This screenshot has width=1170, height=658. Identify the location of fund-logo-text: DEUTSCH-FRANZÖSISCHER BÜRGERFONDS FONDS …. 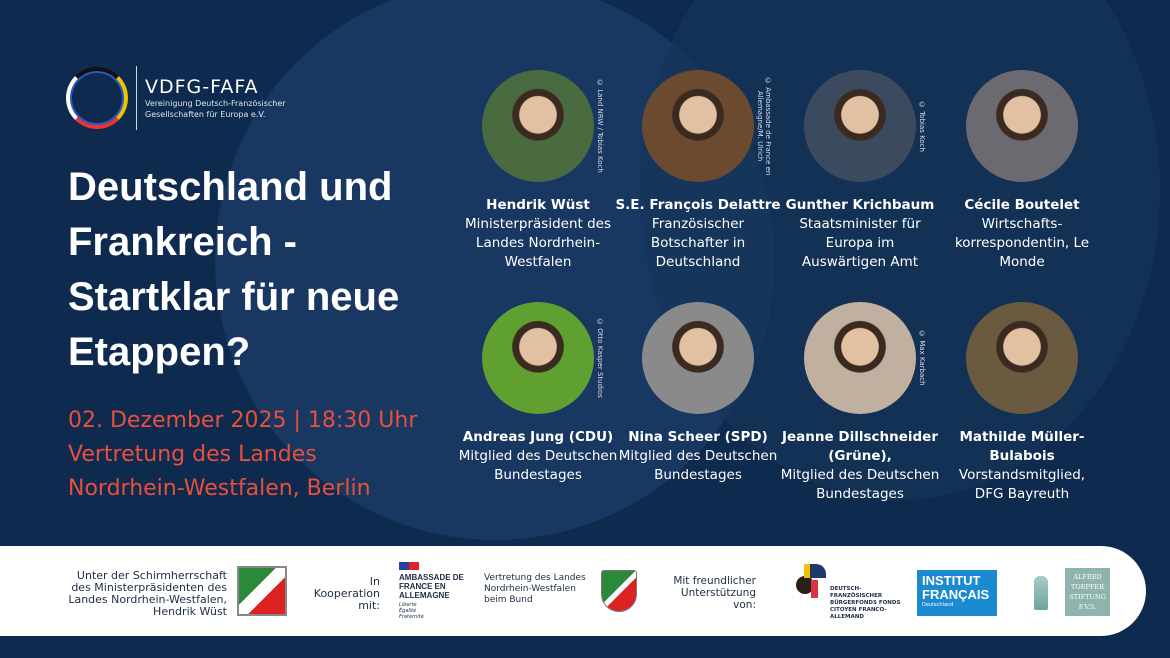
(865, 603).